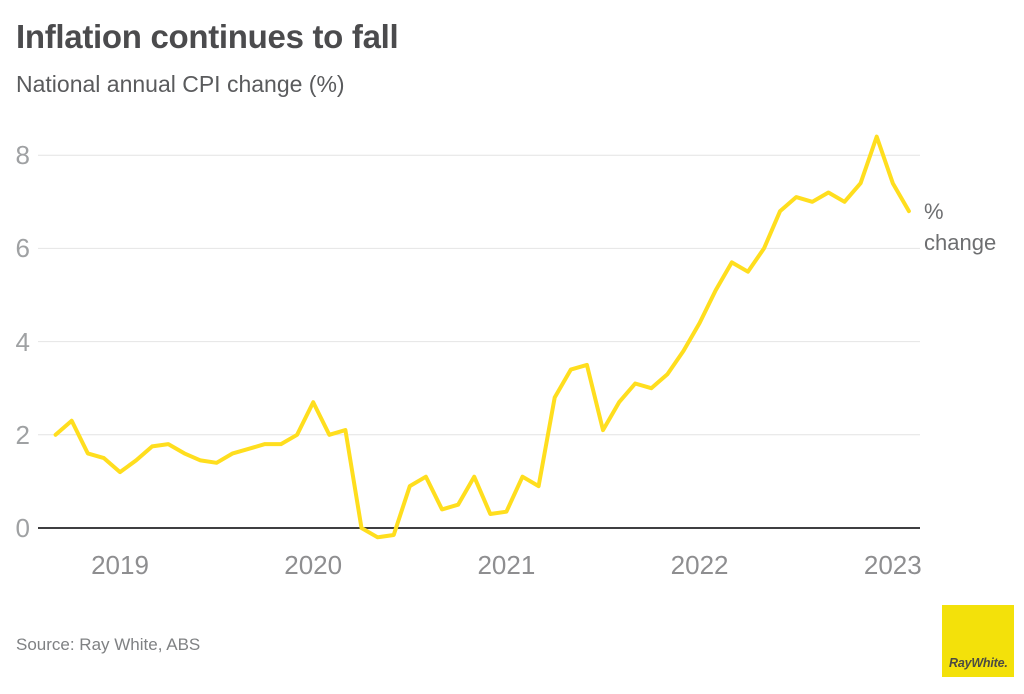  Describe the element at coordinates (22, 434) in the screenshot. I see `y-tick-label: 2` at that location.